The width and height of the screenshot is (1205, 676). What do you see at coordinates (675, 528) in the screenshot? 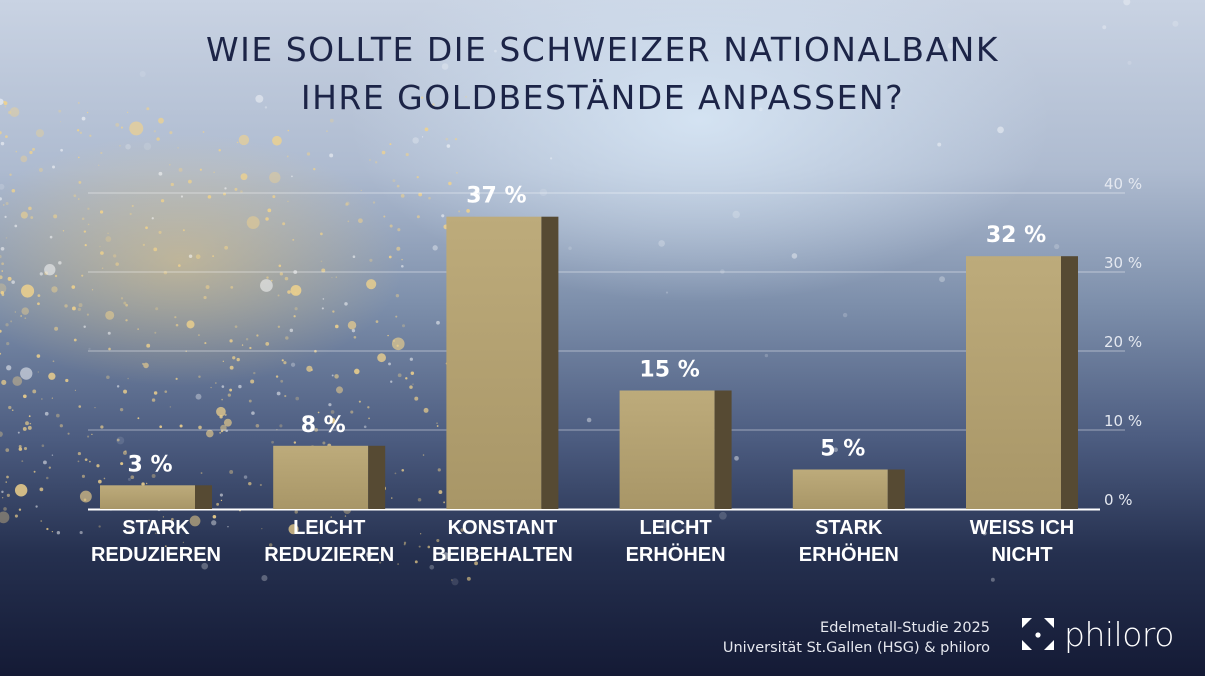
I see `category-label: LEICHT` at bounding box center [675, 528].